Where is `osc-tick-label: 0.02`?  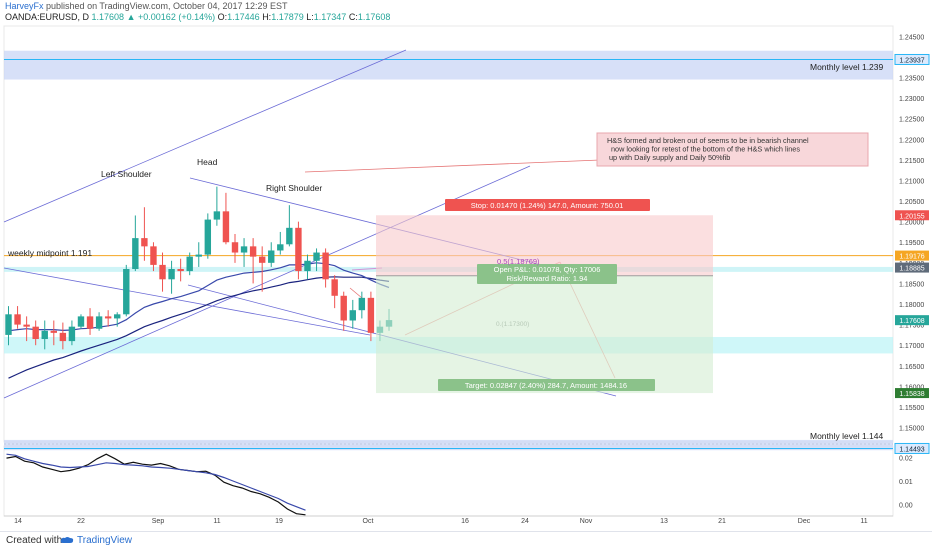 osc-tick-label: 0.02 is located at coordinates (906, 459).